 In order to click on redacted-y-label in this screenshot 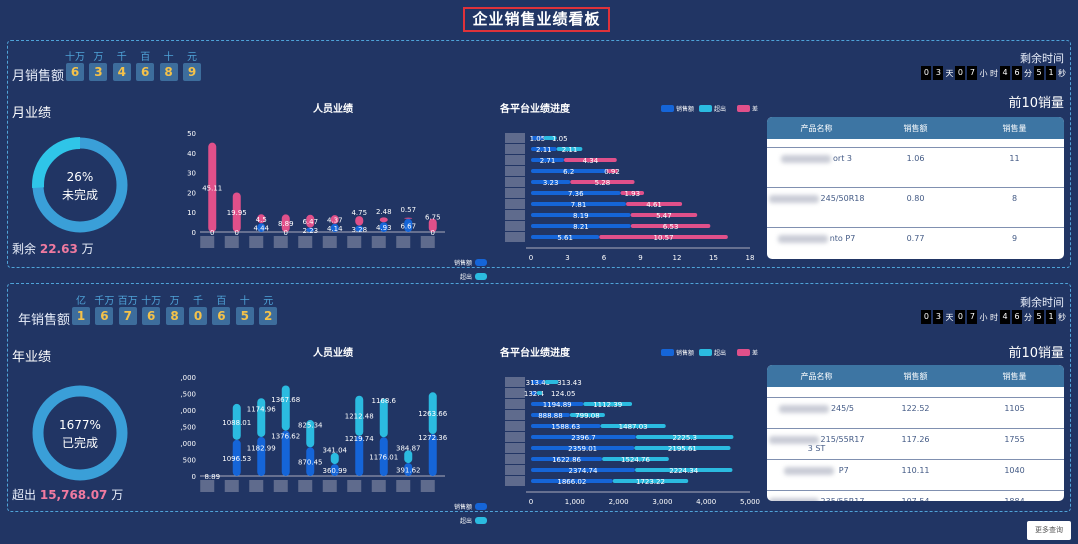, I will do `click(515, 160)`.